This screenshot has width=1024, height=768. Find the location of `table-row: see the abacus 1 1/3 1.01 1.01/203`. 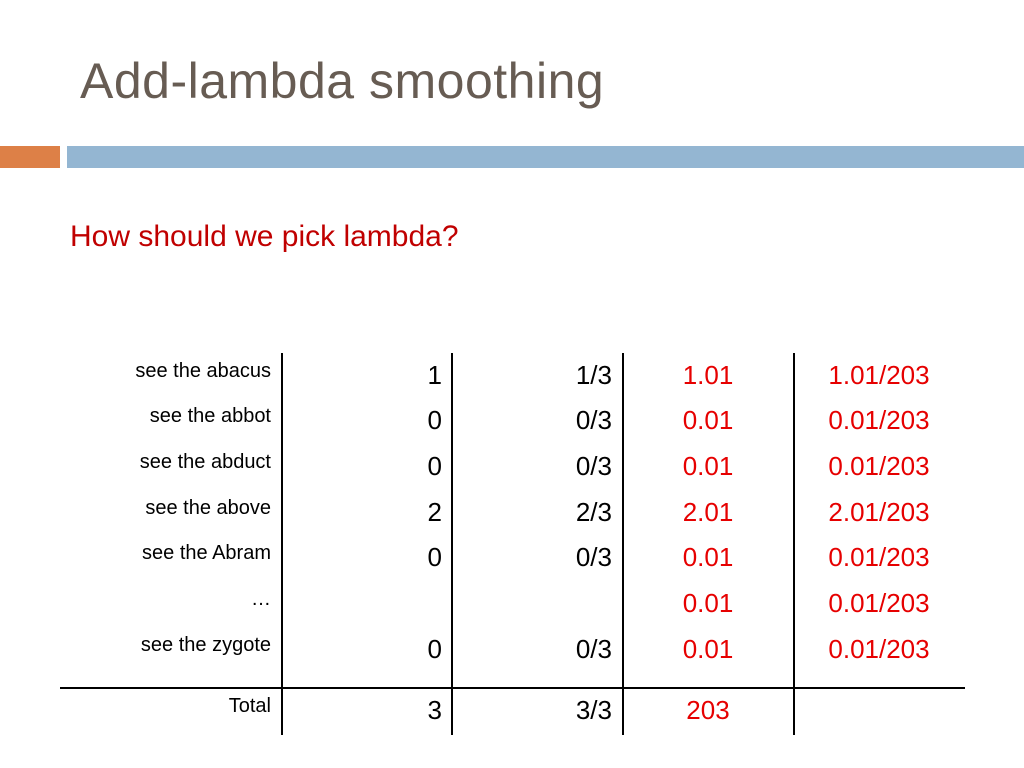

table-row: see the abacus 1 1/3 1.01 1.01/203 is located at coordinates (512, 376).